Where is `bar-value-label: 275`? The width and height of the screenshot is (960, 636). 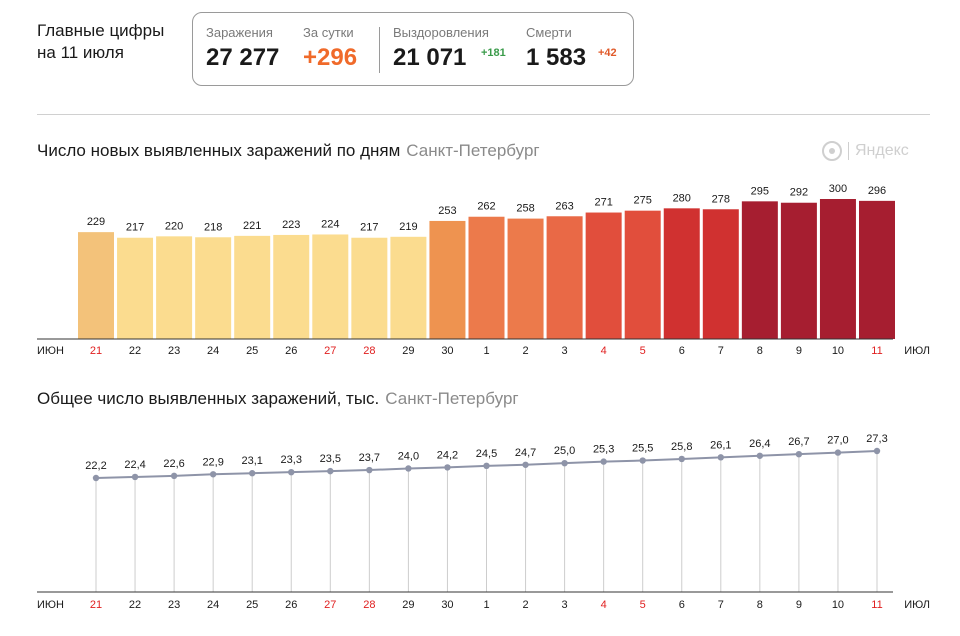
bar-value-label: 275 is located at coordinates (643, 201).